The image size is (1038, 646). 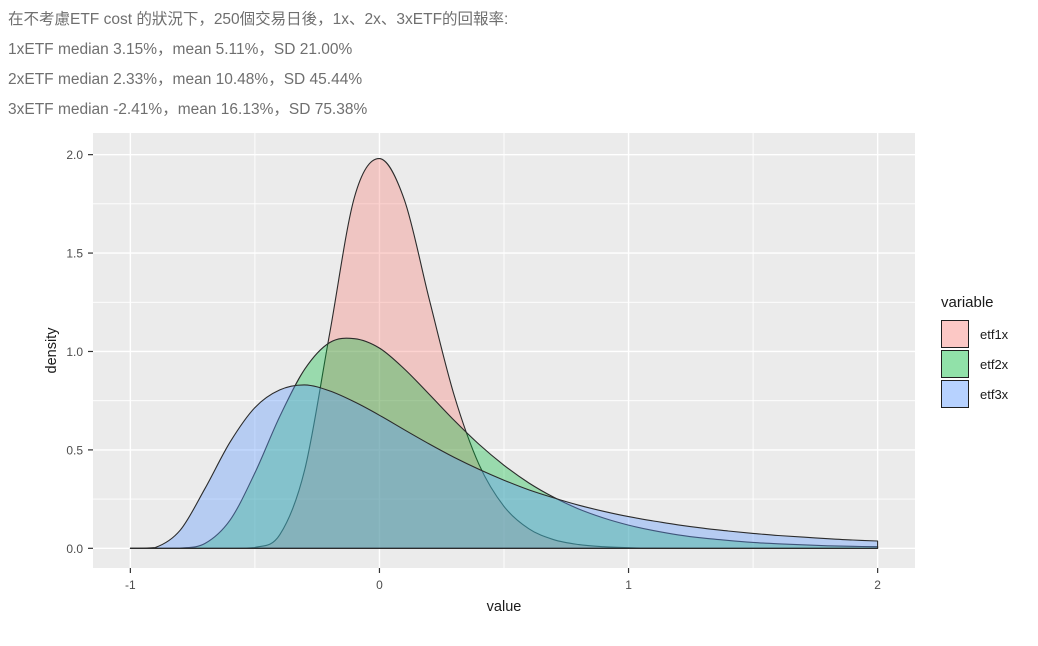 What do you see at coordinates (74, 155) in the screenshot?
I see `y-tick-label: 2.0` at bounding box center [74, 155].